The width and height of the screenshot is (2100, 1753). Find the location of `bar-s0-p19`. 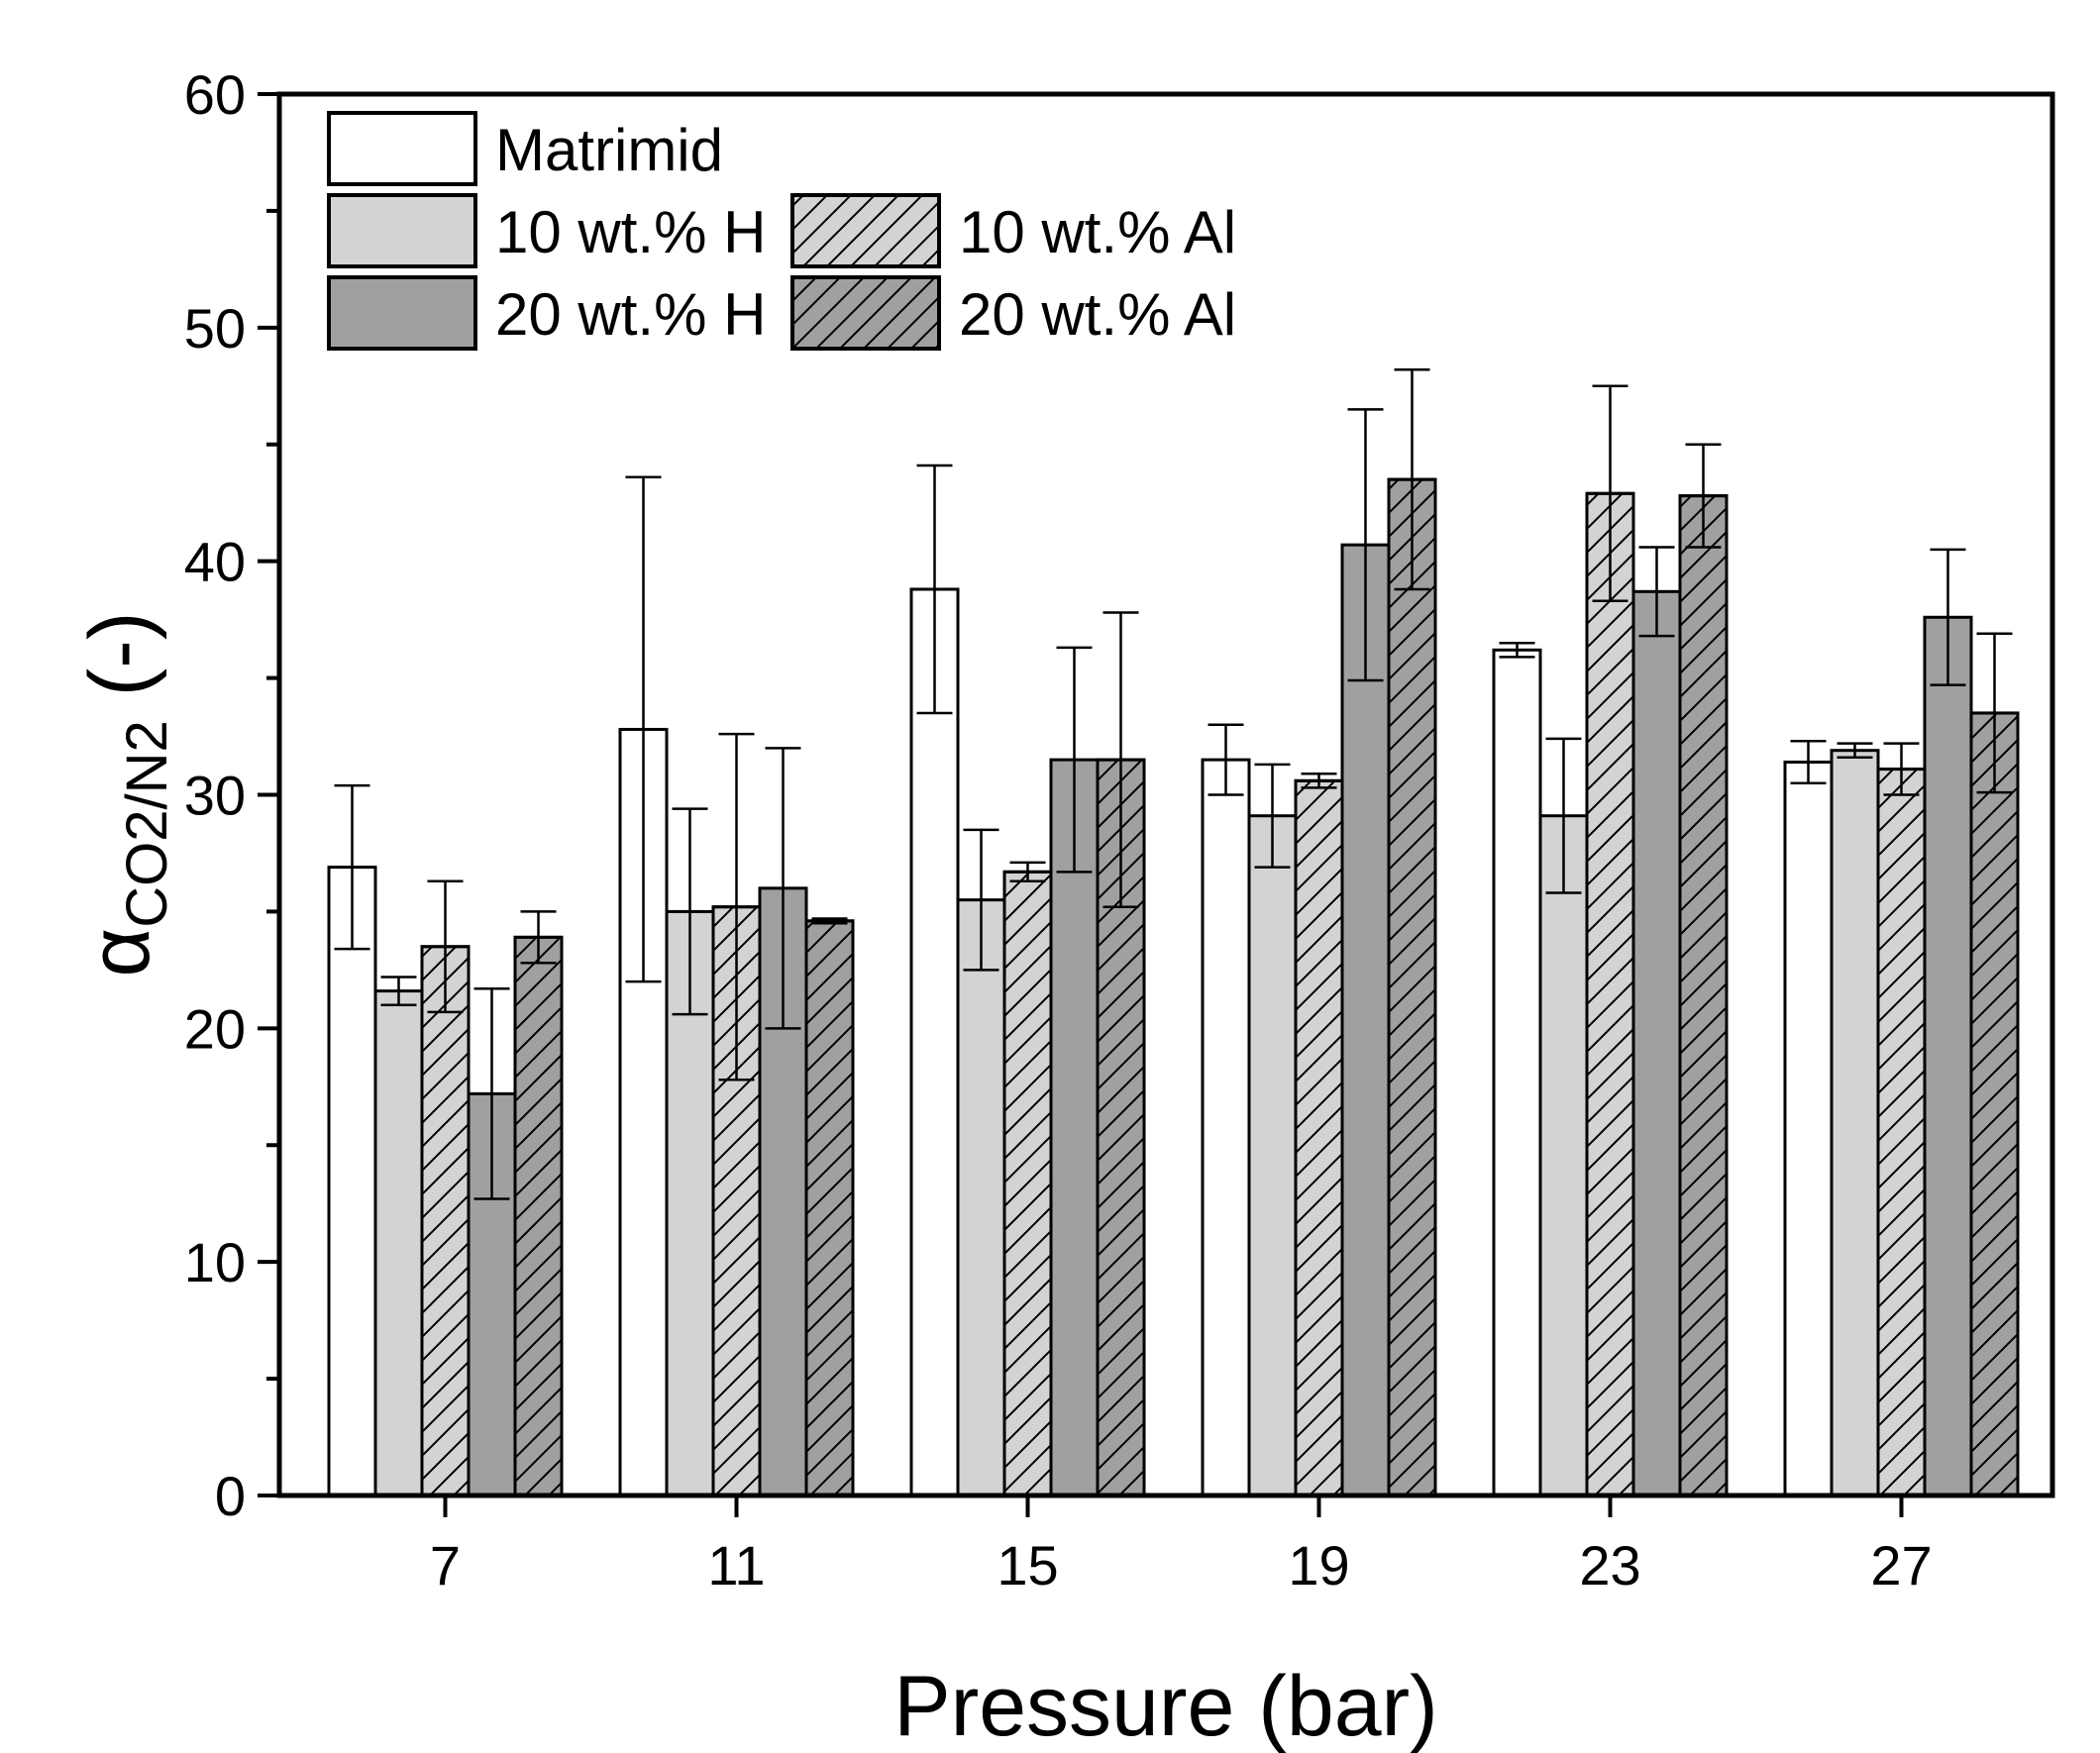

bar-s0-p19 is located at coordinates (1226, 1127).